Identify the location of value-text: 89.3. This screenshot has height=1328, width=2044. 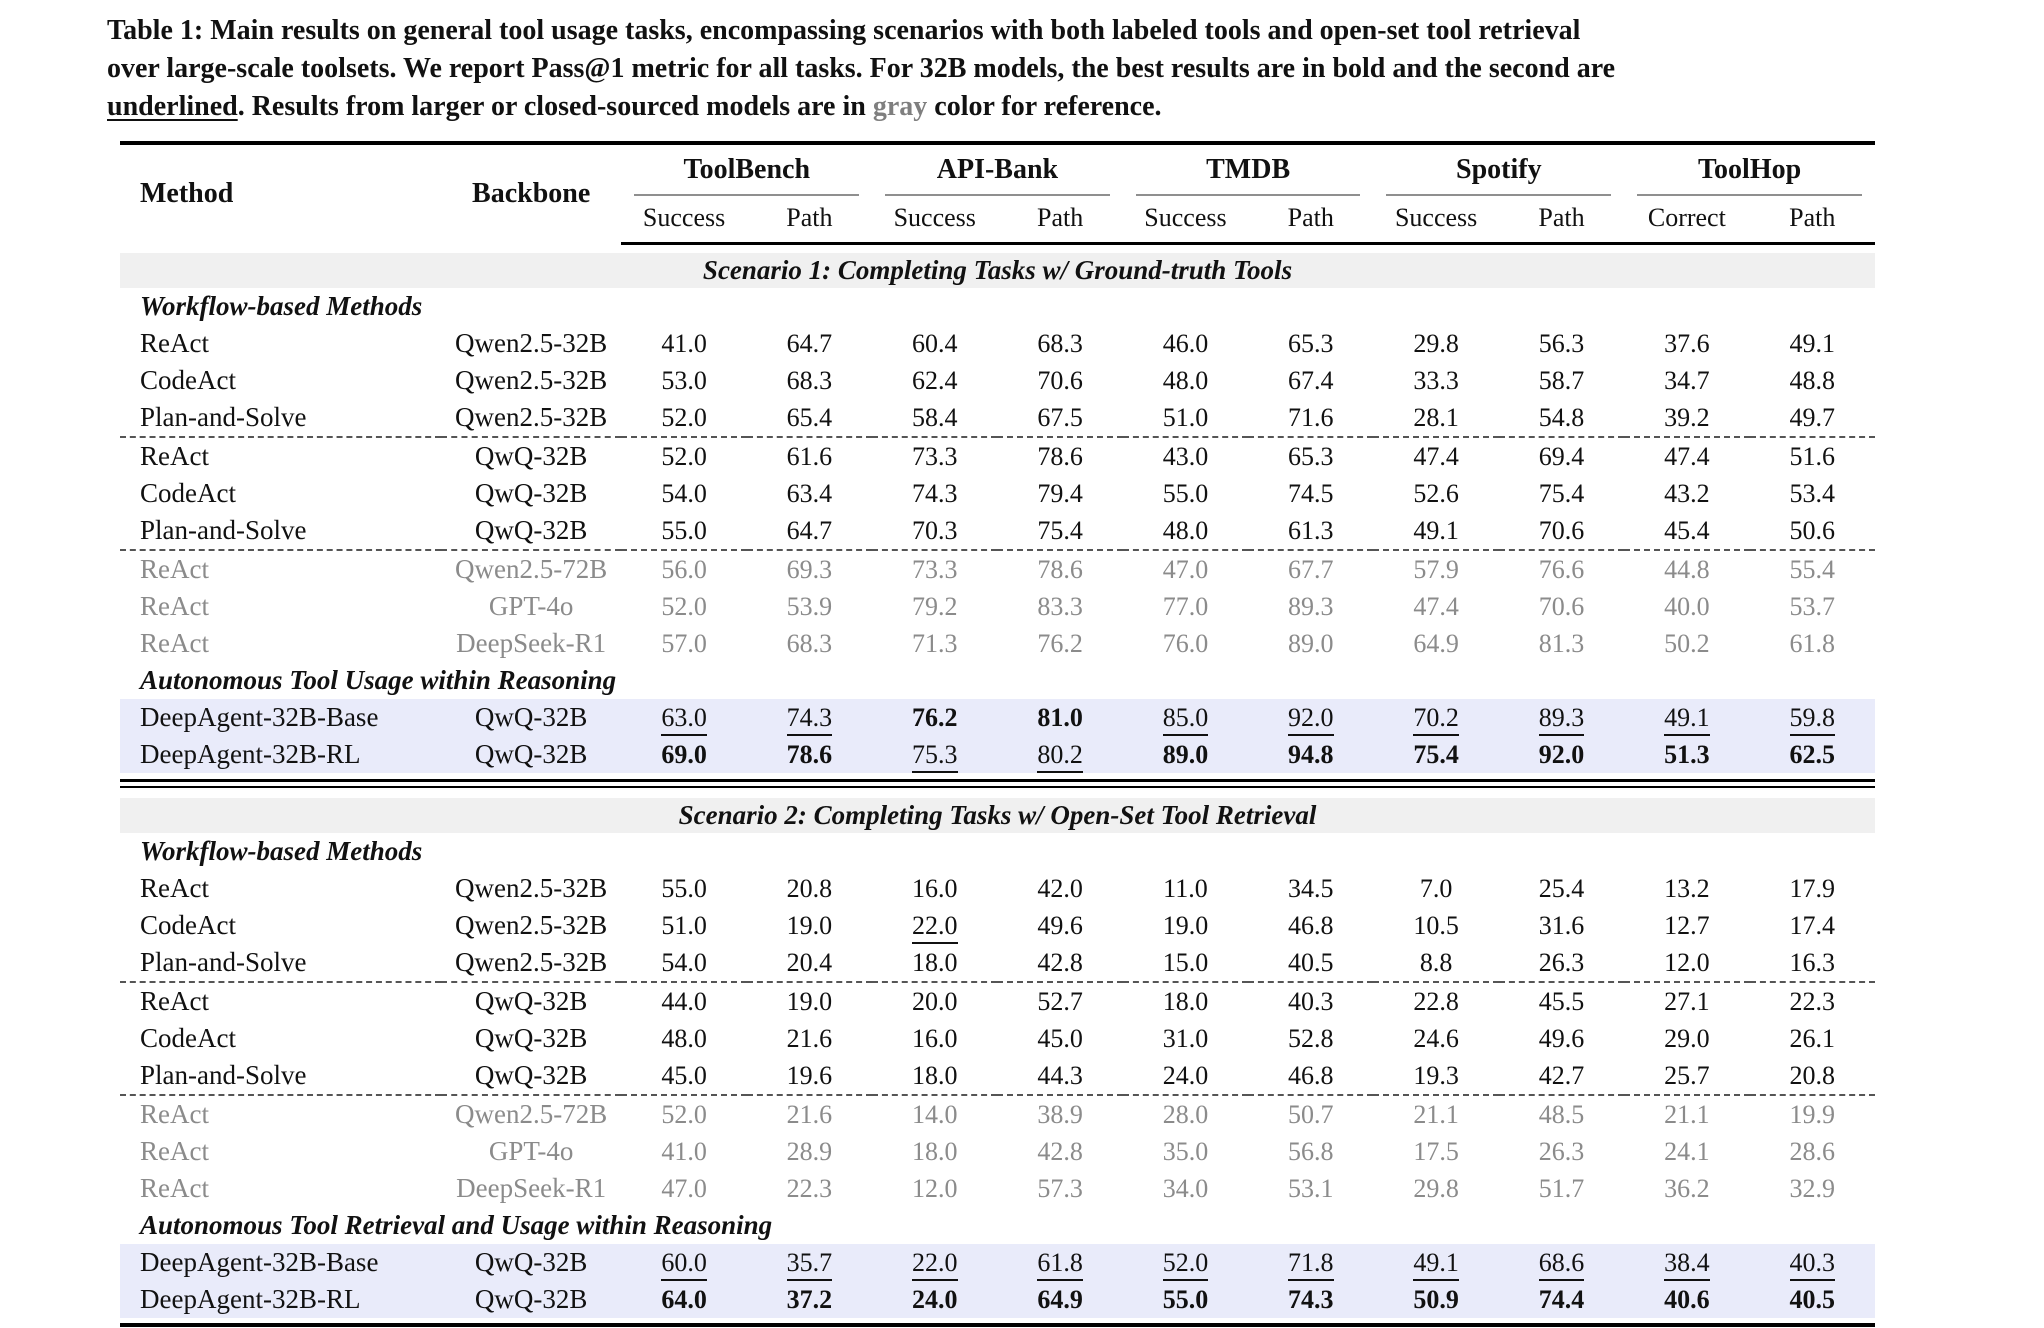
(1311, 606).